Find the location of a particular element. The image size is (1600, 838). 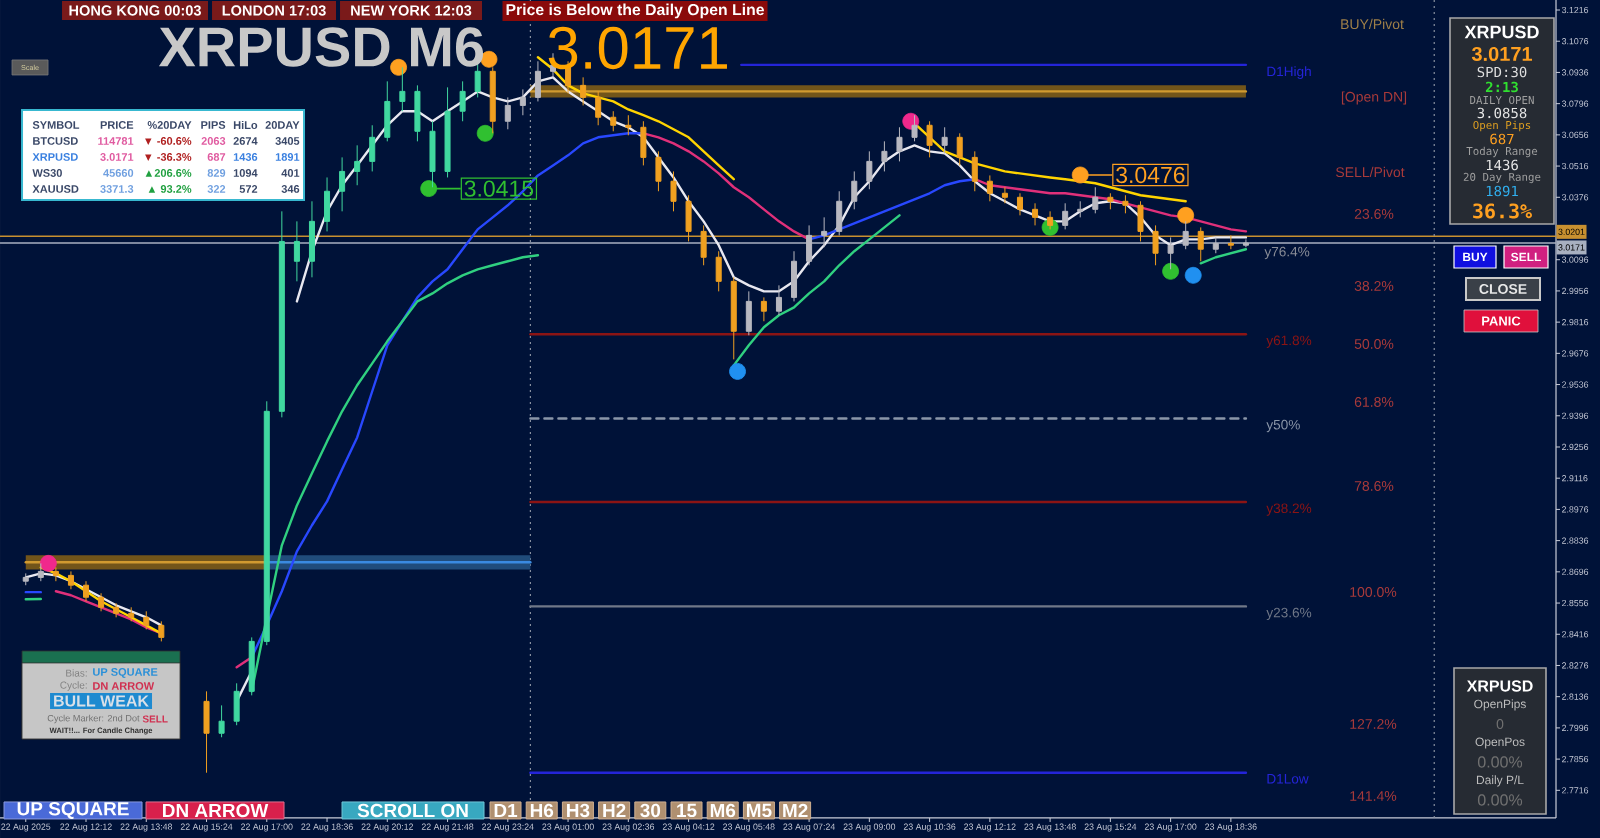

annotation: UP SQUARE is located at coordinates (73, 810).